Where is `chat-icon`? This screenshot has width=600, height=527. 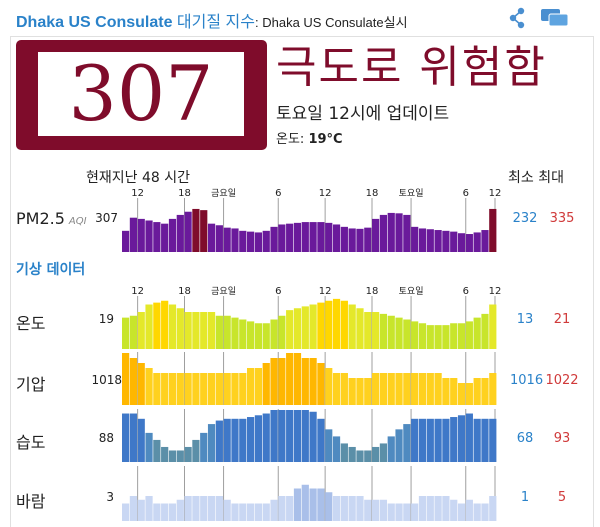 chat-icon is located at coordinates (555, 18).